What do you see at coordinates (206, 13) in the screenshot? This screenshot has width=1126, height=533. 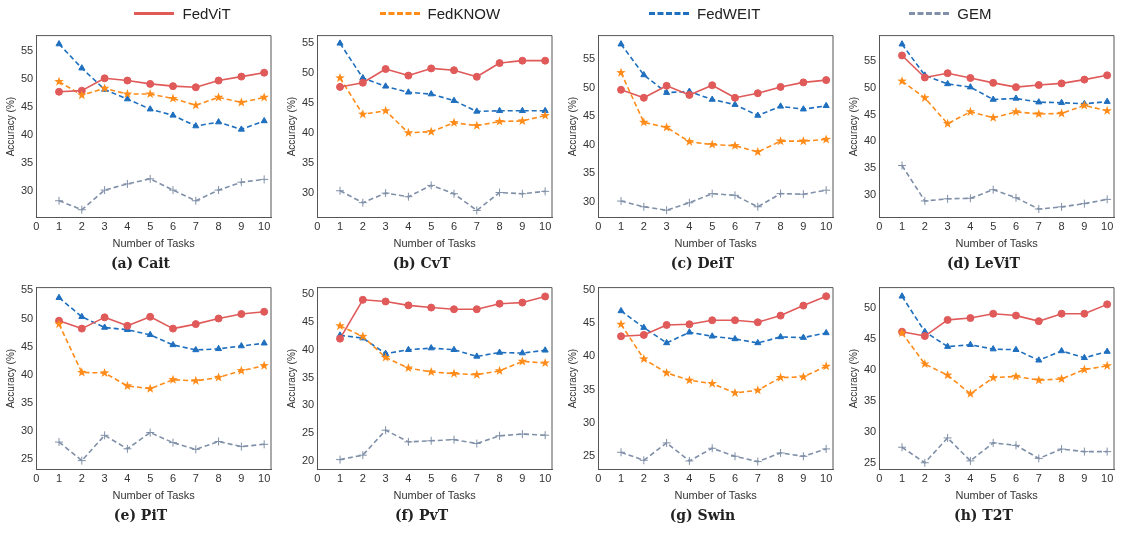 I see `legend-label: FedViT` at bounding box center [206, 13].